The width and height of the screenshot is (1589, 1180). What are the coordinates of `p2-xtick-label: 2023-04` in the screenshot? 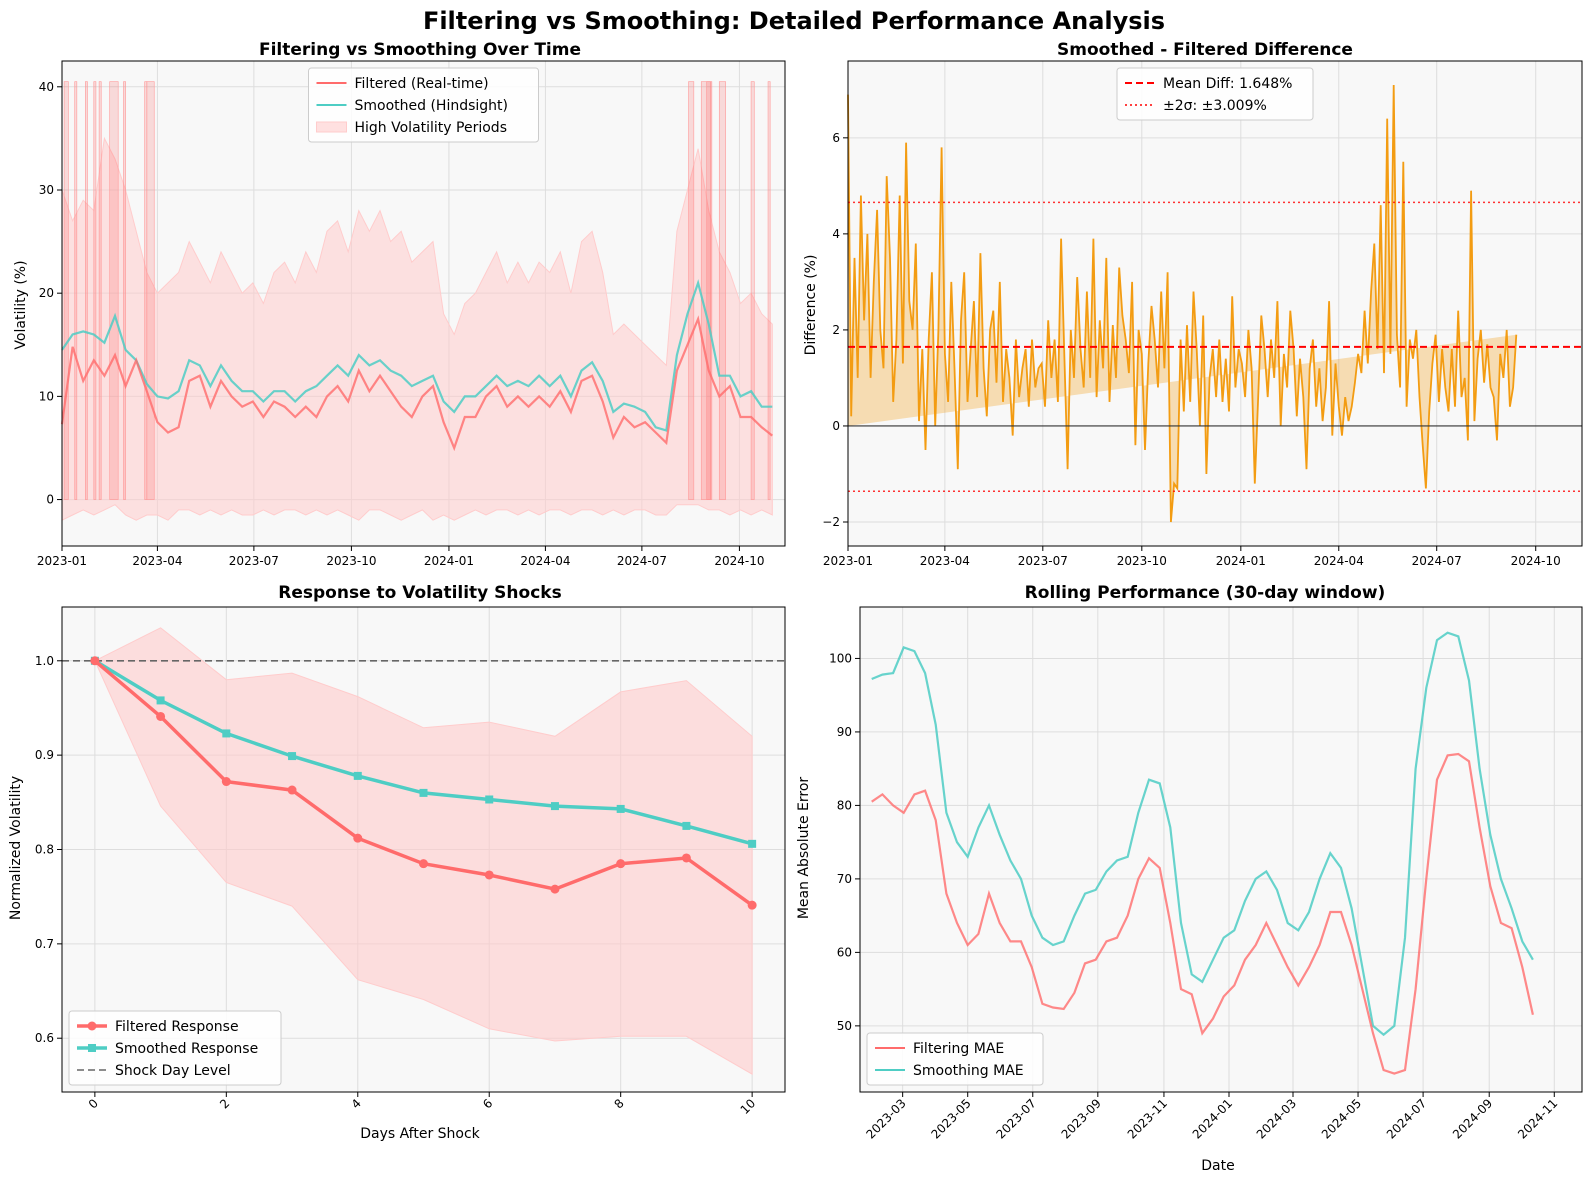 It's located at (945, 561).